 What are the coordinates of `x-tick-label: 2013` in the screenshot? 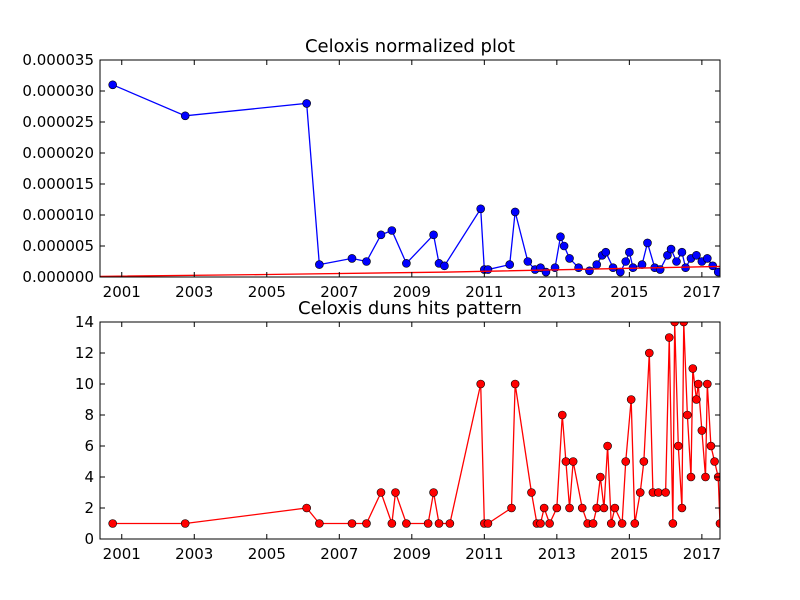 It's located at (557, 292).